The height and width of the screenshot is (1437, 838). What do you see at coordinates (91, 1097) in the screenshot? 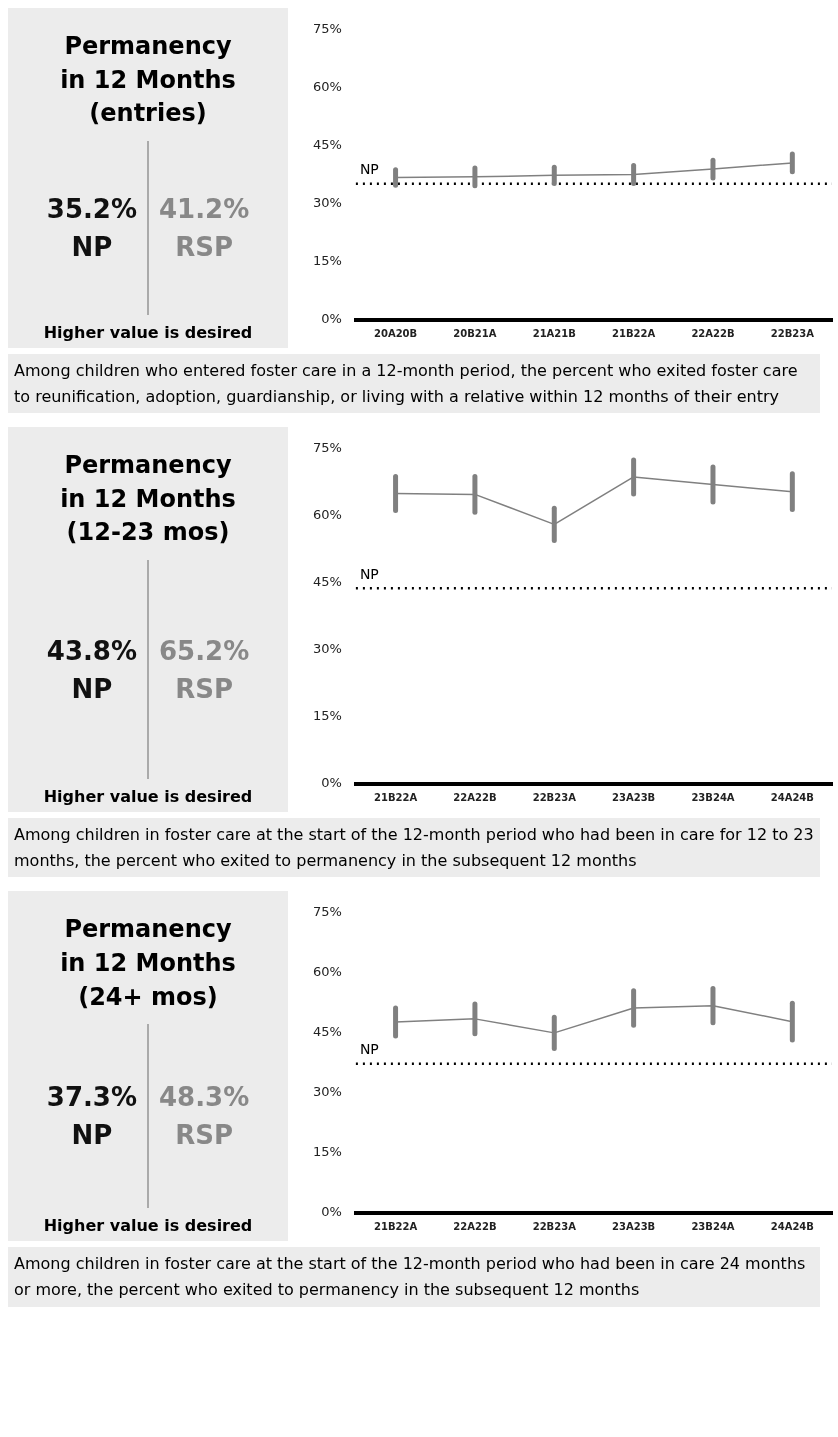
I see `text: 37.3%` at bounding box center [91, 1097].